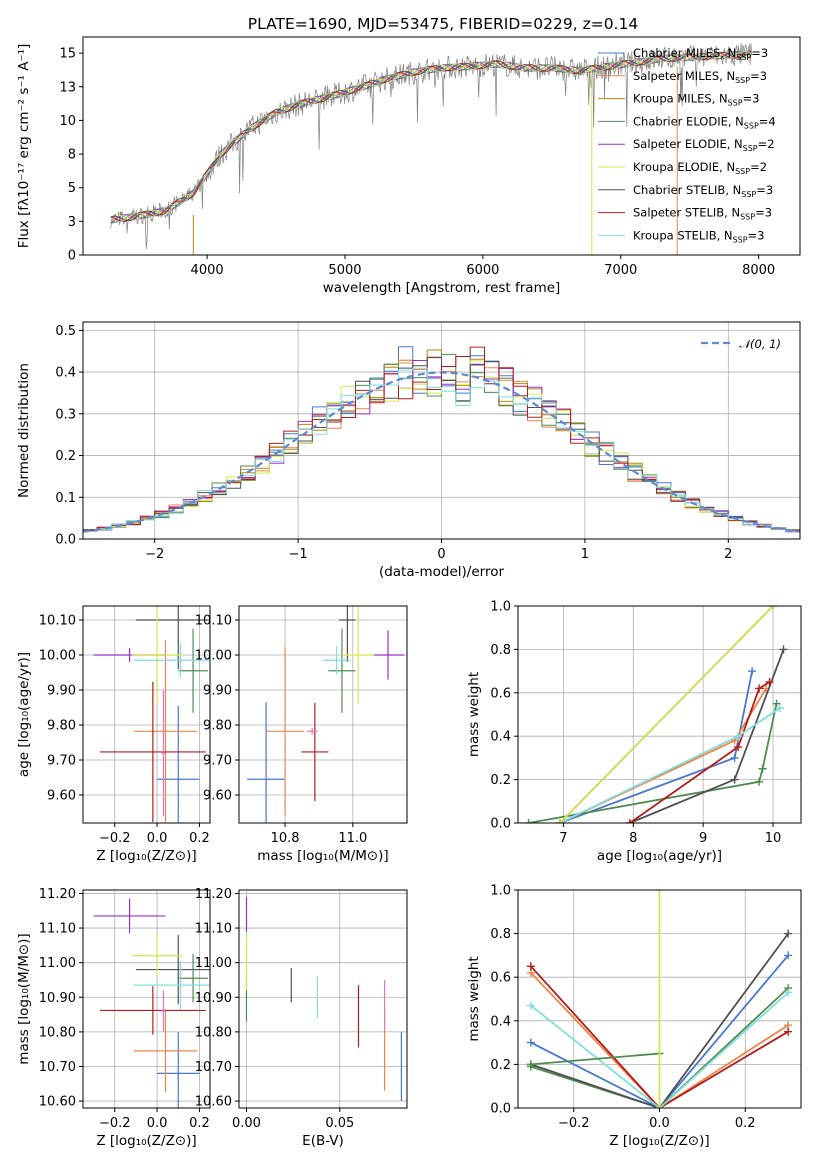  I want to click on x-tick-label: 5000, so click(344, 270).